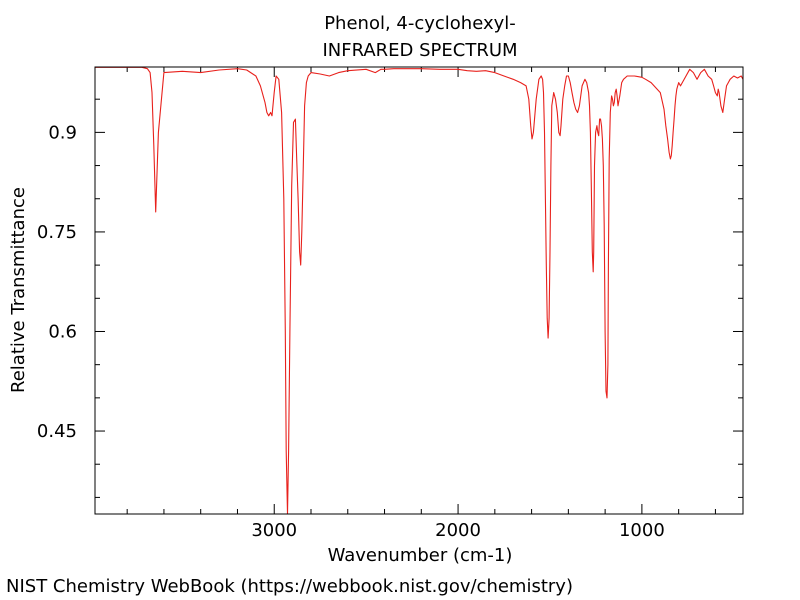 This screenshot has height=600, width=800. What do you see at coordinates (420, 23) in the screenshot?
I see `chart-title: Phenol, 4-cyclohexyl-` at bounding box center [420, 23].